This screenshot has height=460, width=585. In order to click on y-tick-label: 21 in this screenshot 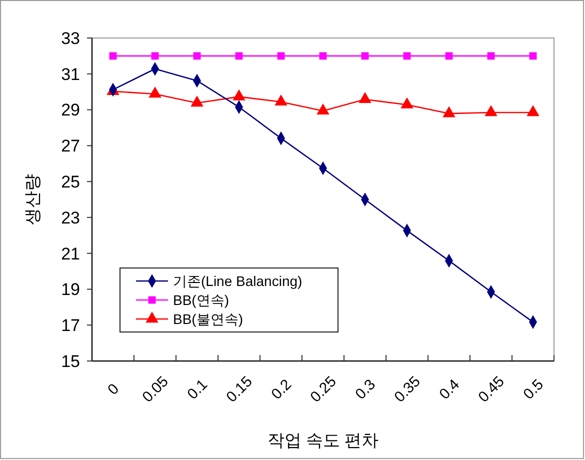, I will do `click(70, 254)`.